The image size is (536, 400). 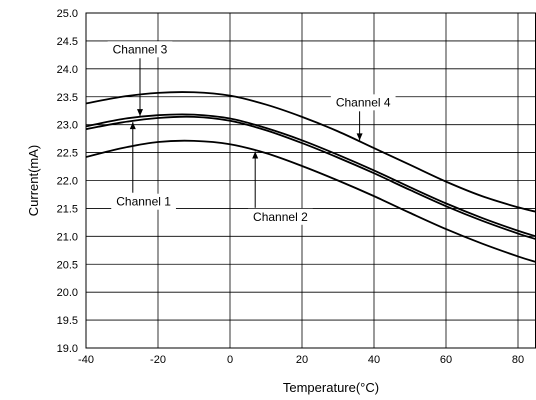 I want to click on y-tick-label: 23.0, so click(x=67, y=126).